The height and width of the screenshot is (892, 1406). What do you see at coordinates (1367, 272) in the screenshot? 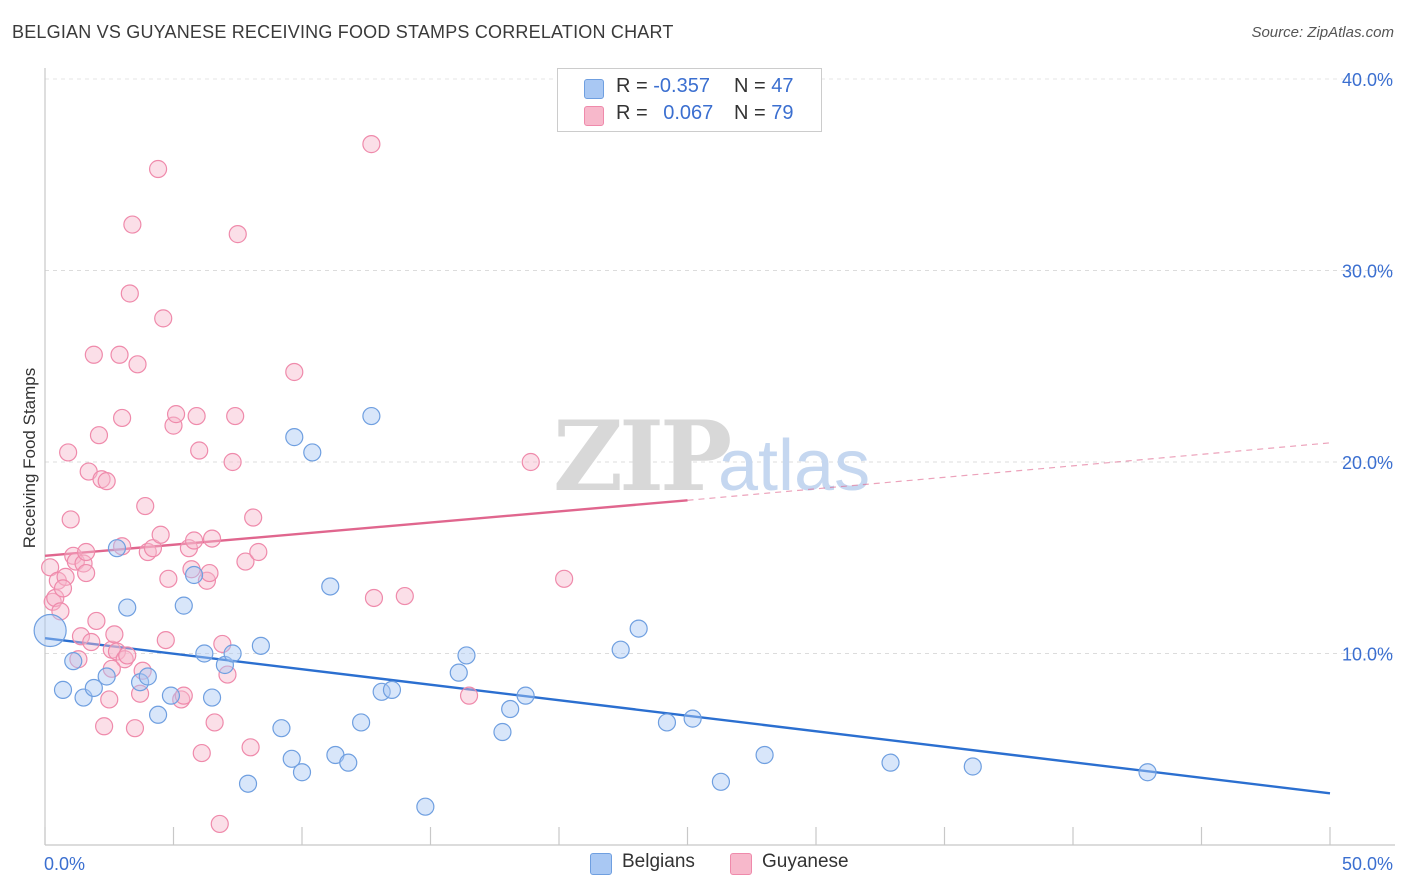
I see `y-tick-label: 30.0%` at bounding box center [1367, 272].